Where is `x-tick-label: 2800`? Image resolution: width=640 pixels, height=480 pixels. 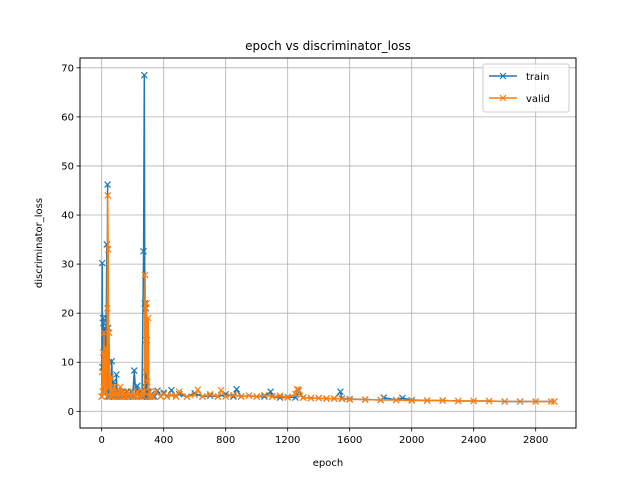 x-tick-label: 2800 is located at coordinates (535, 440).